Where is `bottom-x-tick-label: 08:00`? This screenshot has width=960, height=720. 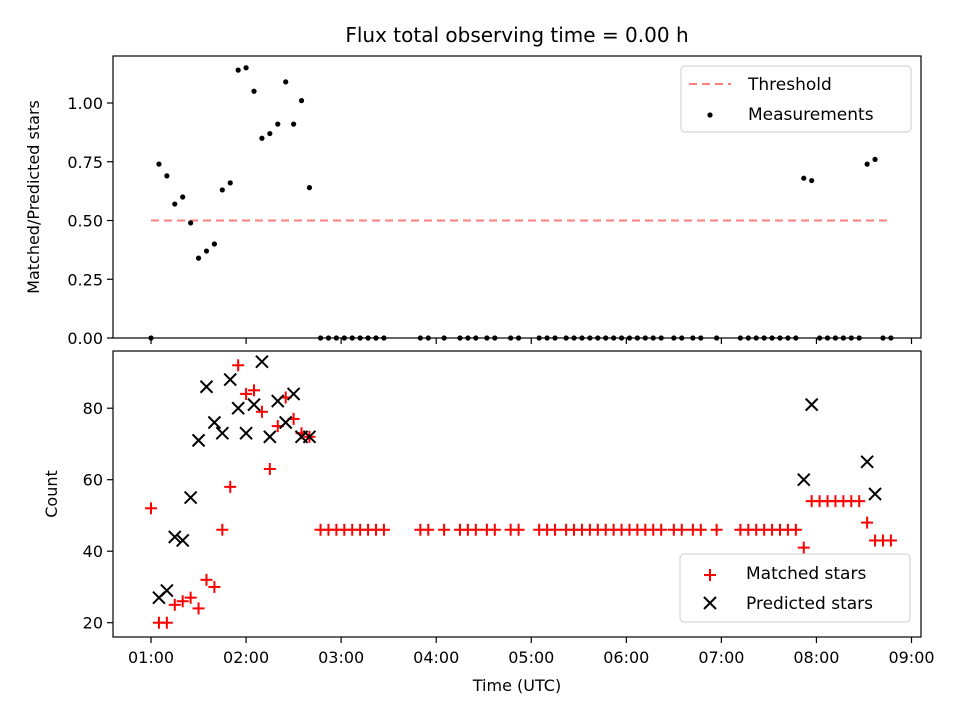
bottom-x-tick-label: 08:00 is located at coordinates (816, 657).